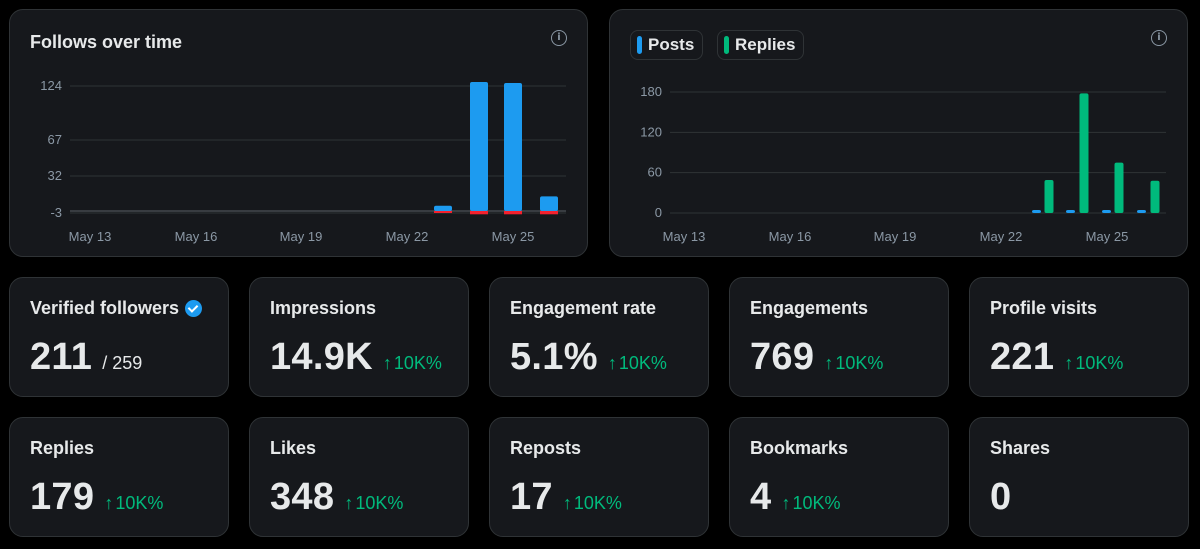 The image size is (1200, 549). I want to click on stat-row: 5.1% ↑ 10K%, so click(588, 357).